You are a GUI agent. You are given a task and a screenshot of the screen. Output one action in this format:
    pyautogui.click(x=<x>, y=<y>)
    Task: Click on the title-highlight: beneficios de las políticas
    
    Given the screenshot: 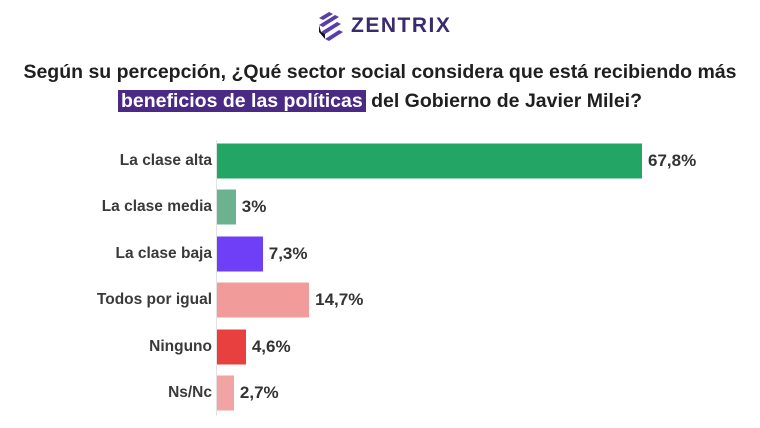 What is the action you would take?
    pyautogui.click(x=242, y=101)
    